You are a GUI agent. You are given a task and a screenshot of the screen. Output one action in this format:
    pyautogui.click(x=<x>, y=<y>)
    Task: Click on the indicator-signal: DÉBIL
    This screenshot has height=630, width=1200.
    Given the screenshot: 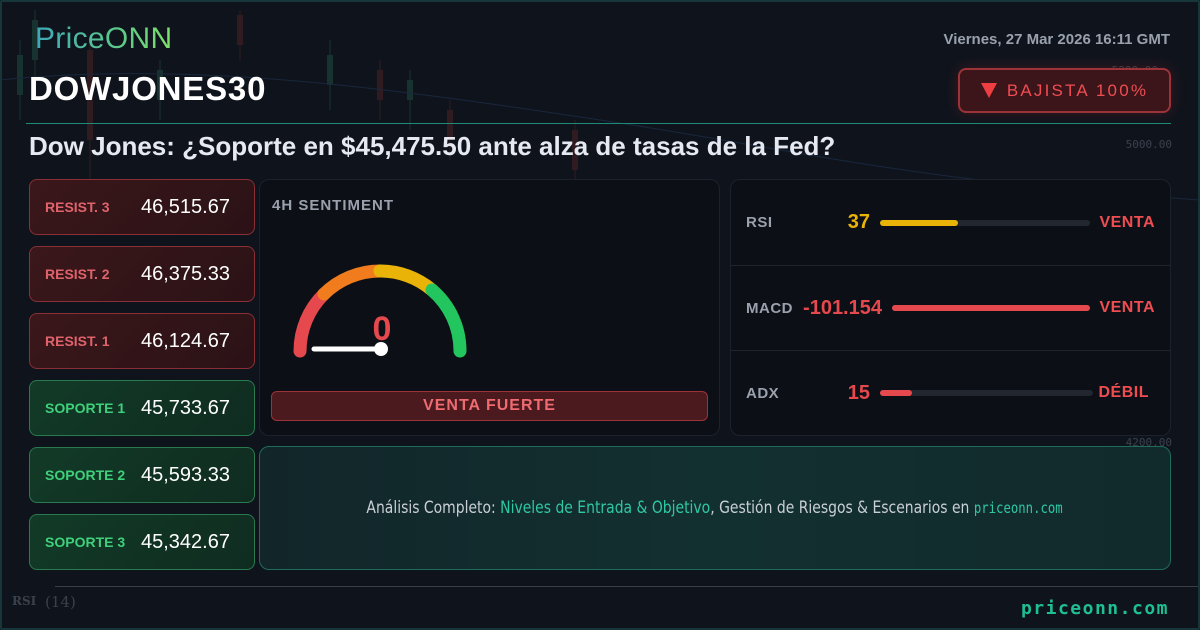 What is the action you would take?
    pyautogui.click(x=1123, y=392)
    